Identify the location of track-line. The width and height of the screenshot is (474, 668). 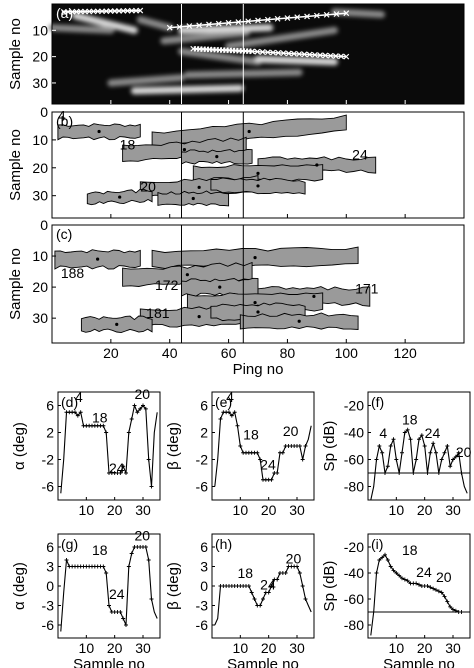
(102, 11).